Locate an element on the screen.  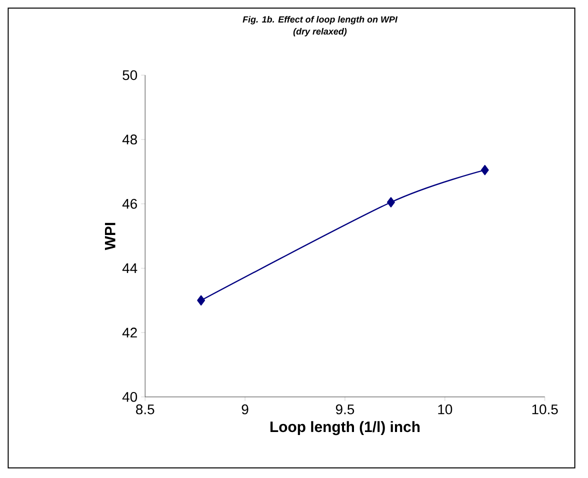
y-tick-label: 44 is located at coordinates (130, 268).